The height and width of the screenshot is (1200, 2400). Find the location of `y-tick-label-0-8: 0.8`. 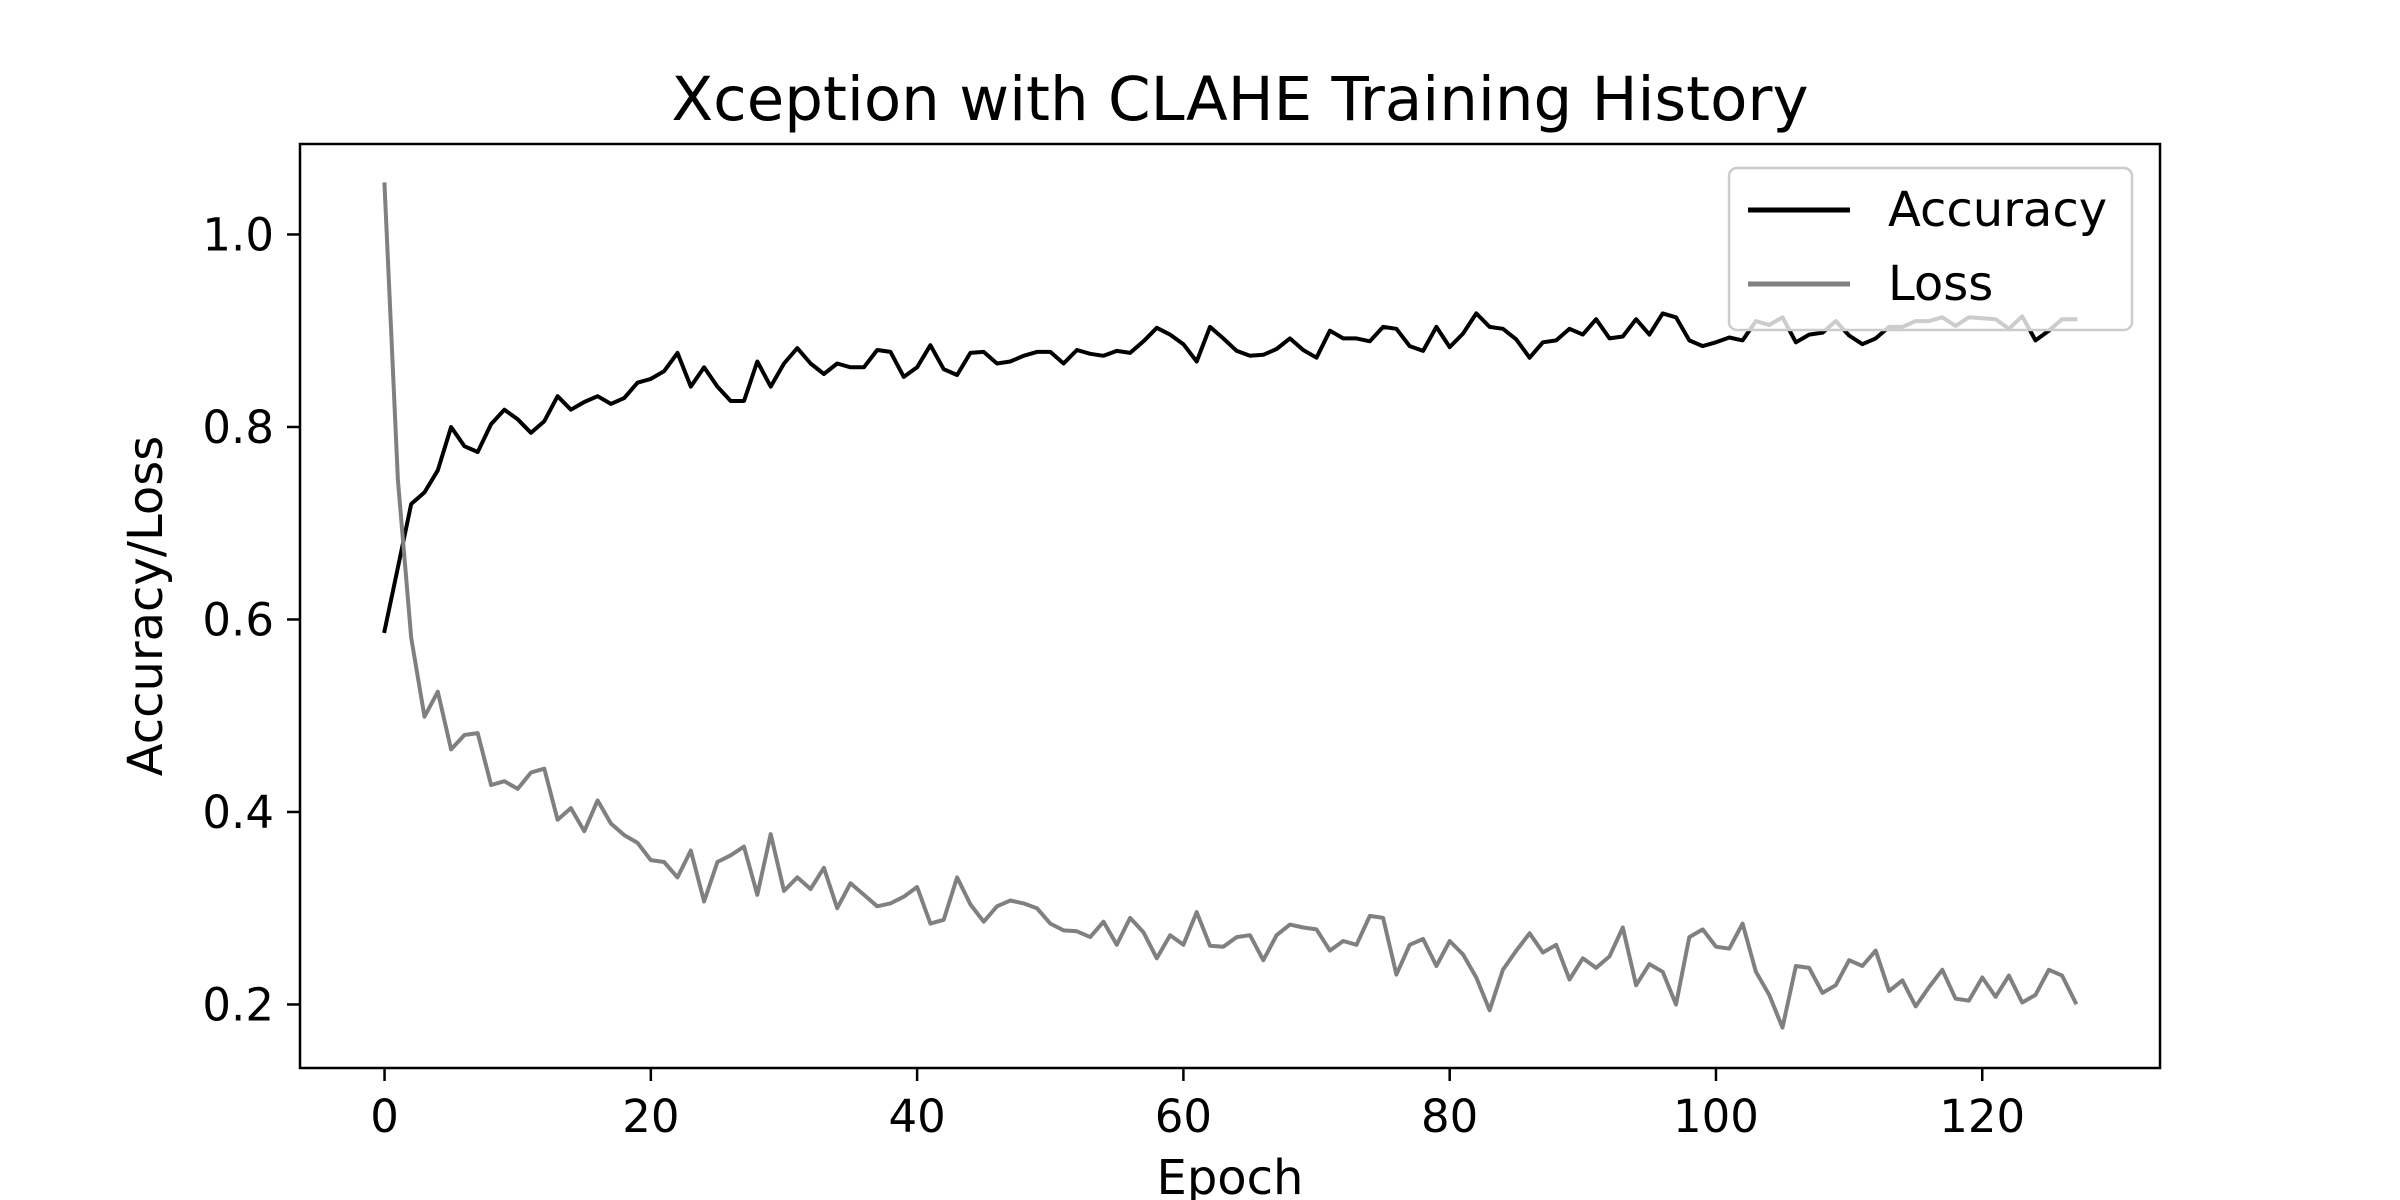

y-tick-label-0-8: 0.8 is located at coordinates (238, 427).